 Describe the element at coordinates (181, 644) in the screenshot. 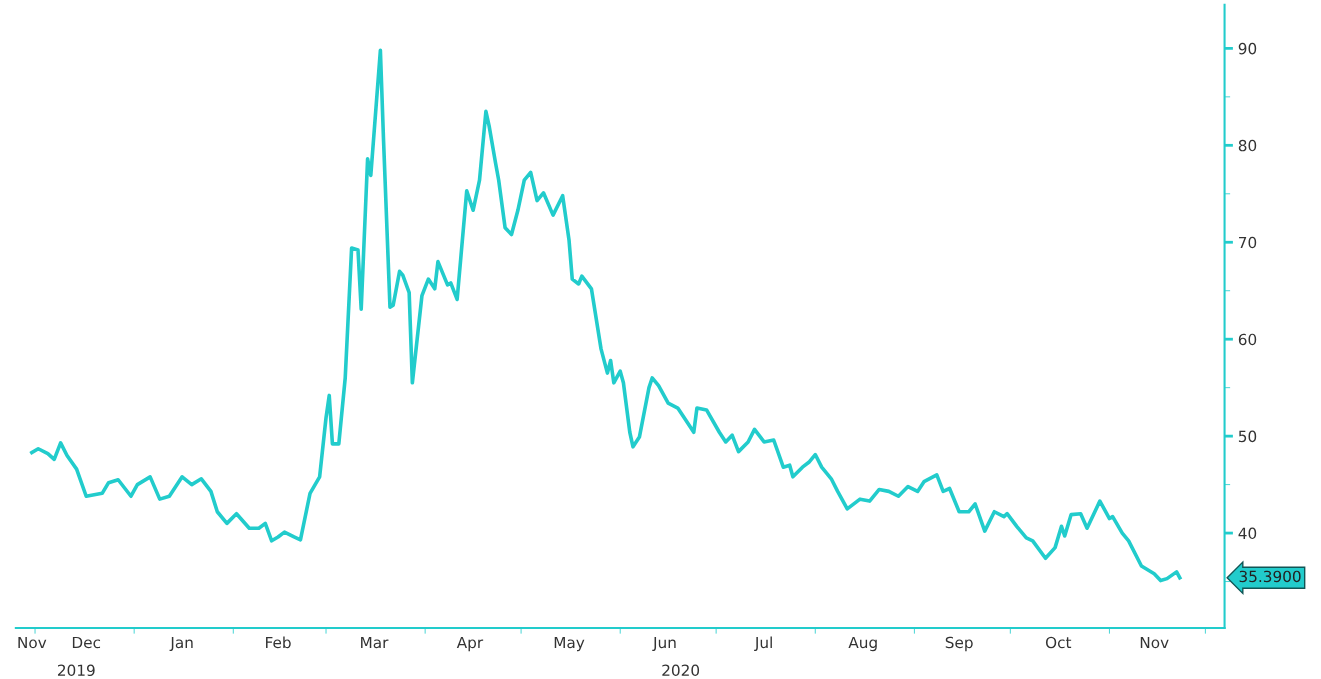

I see `x-tick-label: Jan` at that location.